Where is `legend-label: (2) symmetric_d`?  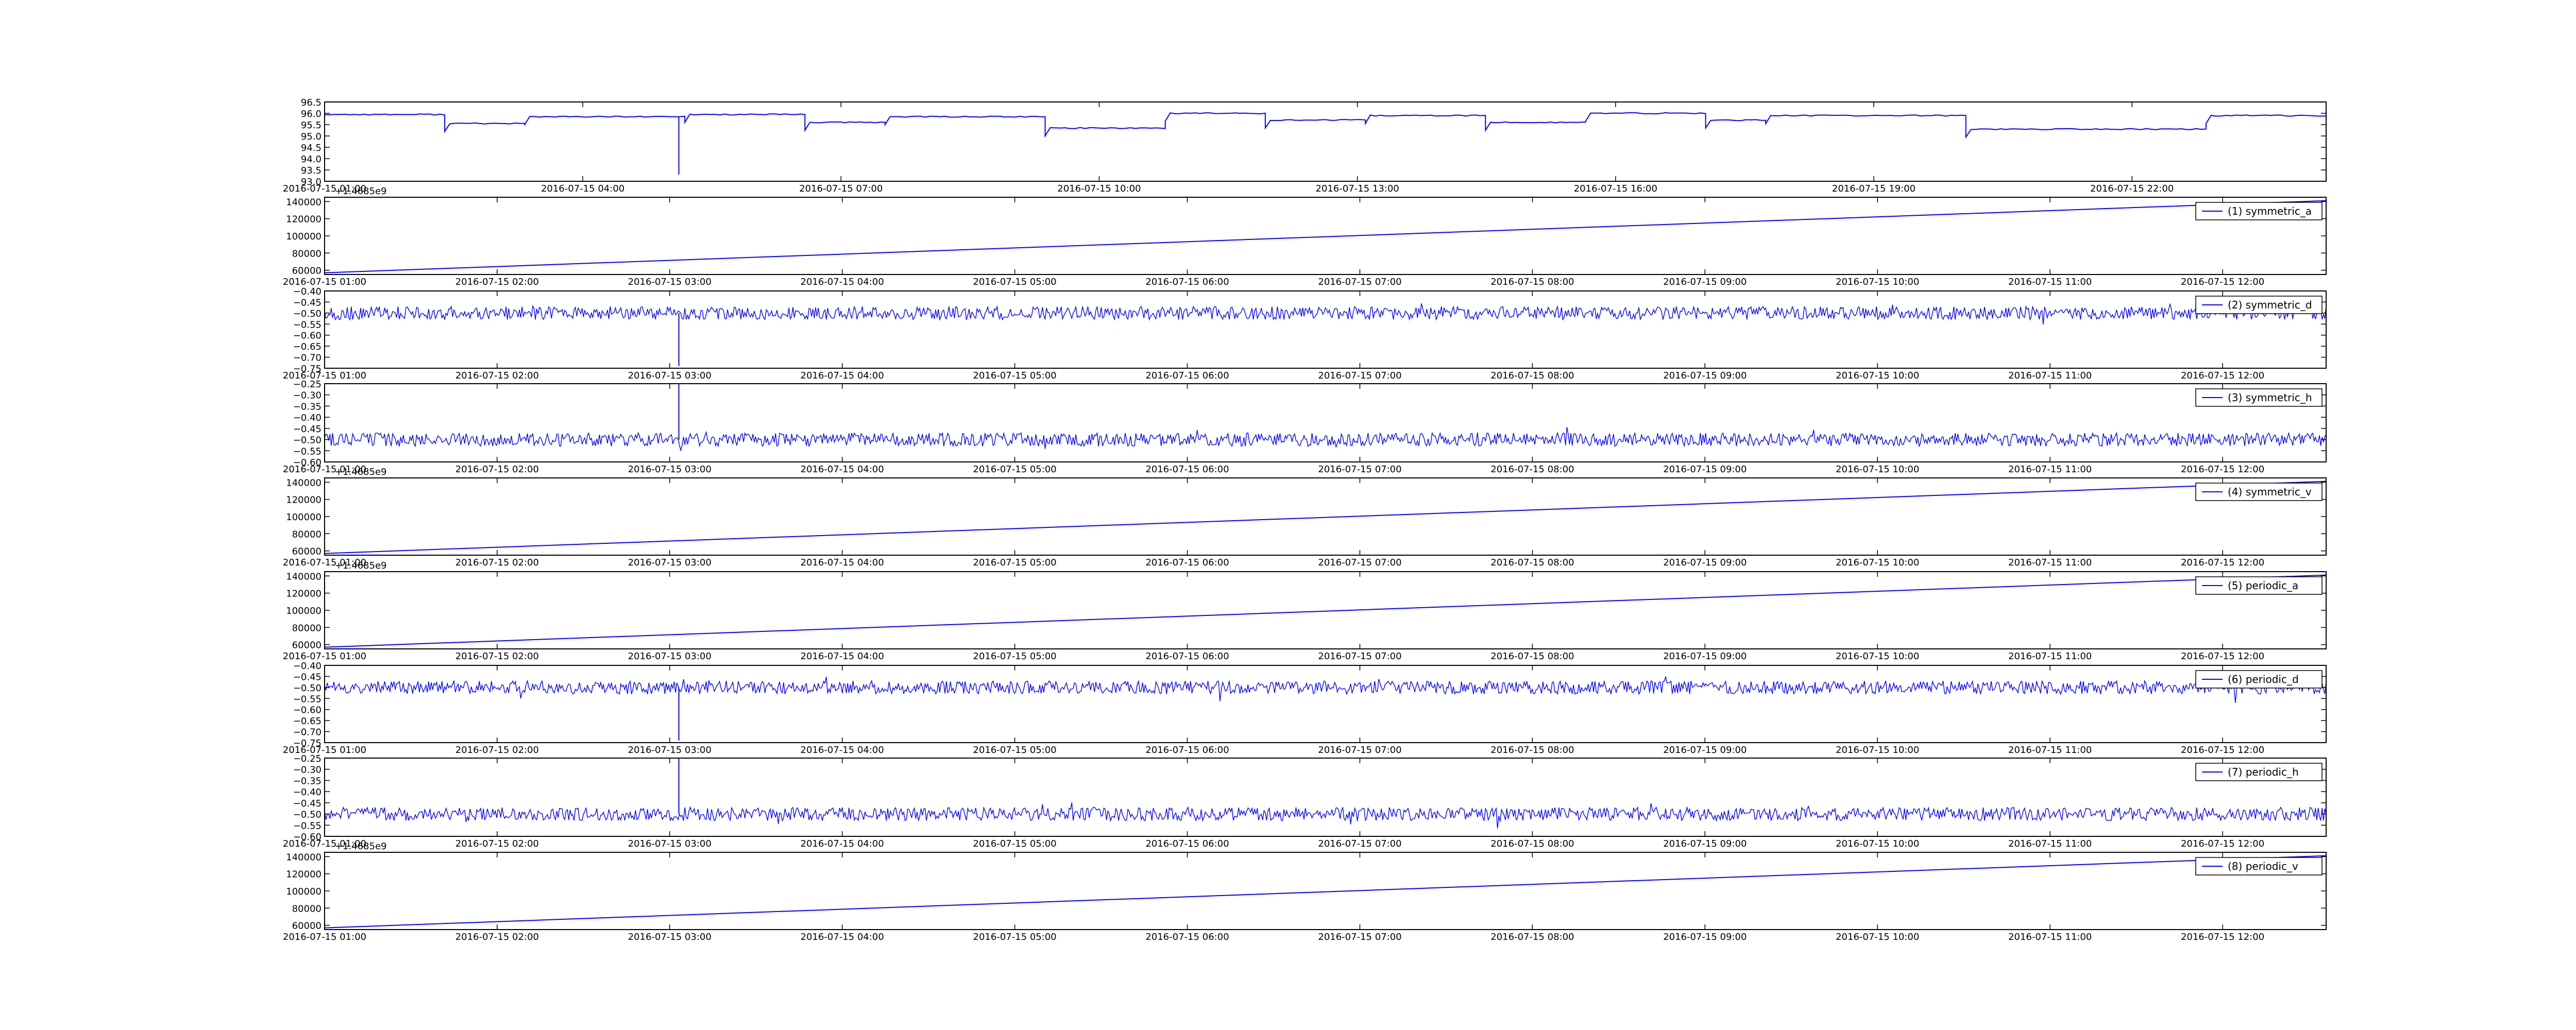
legend-label: (2) symmetric_d is located at coordinates (2270, 305).